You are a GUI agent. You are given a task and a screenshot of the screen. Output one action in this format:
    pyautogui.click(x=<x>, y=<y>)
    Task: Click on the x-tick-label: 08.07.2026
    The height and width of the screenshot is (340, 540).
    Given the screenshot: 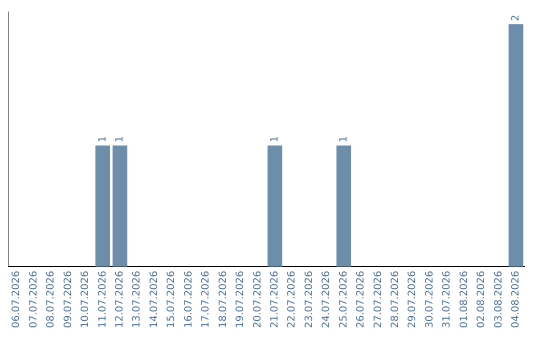 What is the action you would take?
    pyautogui.click(x=51, y=299)
    